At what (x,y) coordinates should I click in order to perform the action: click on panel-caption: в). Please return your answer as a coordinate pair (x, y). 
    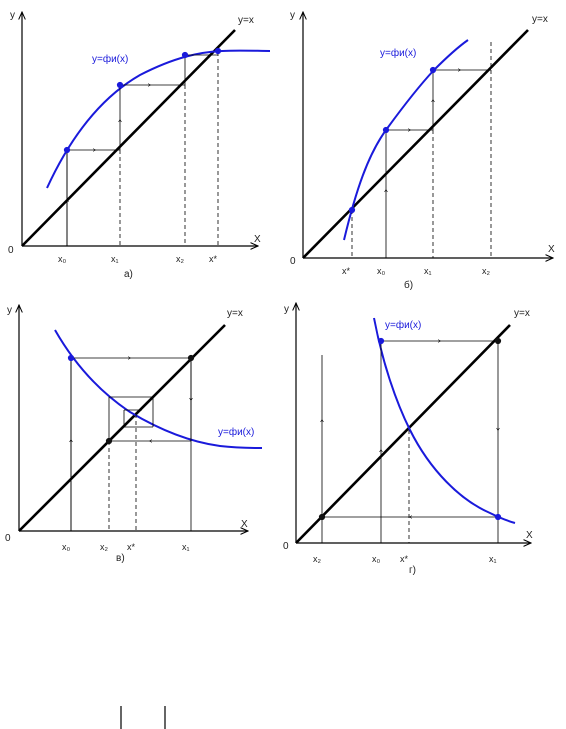
    Looking at the image, I should click on (120, 558).